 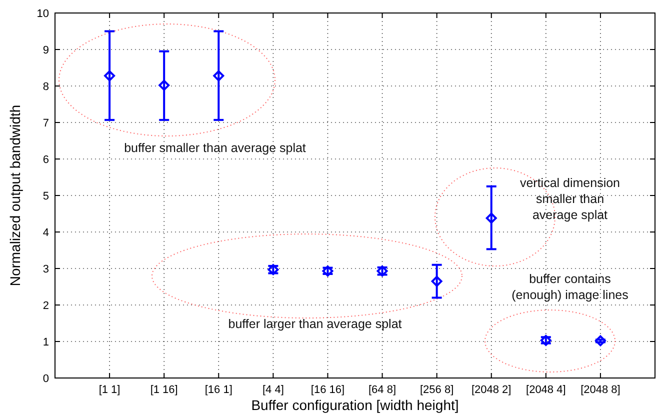 What do you see at coordinates (382, 390) in the screenshot?
I see `x-tick-label: [64 8]` at bounding box center [382, 390].